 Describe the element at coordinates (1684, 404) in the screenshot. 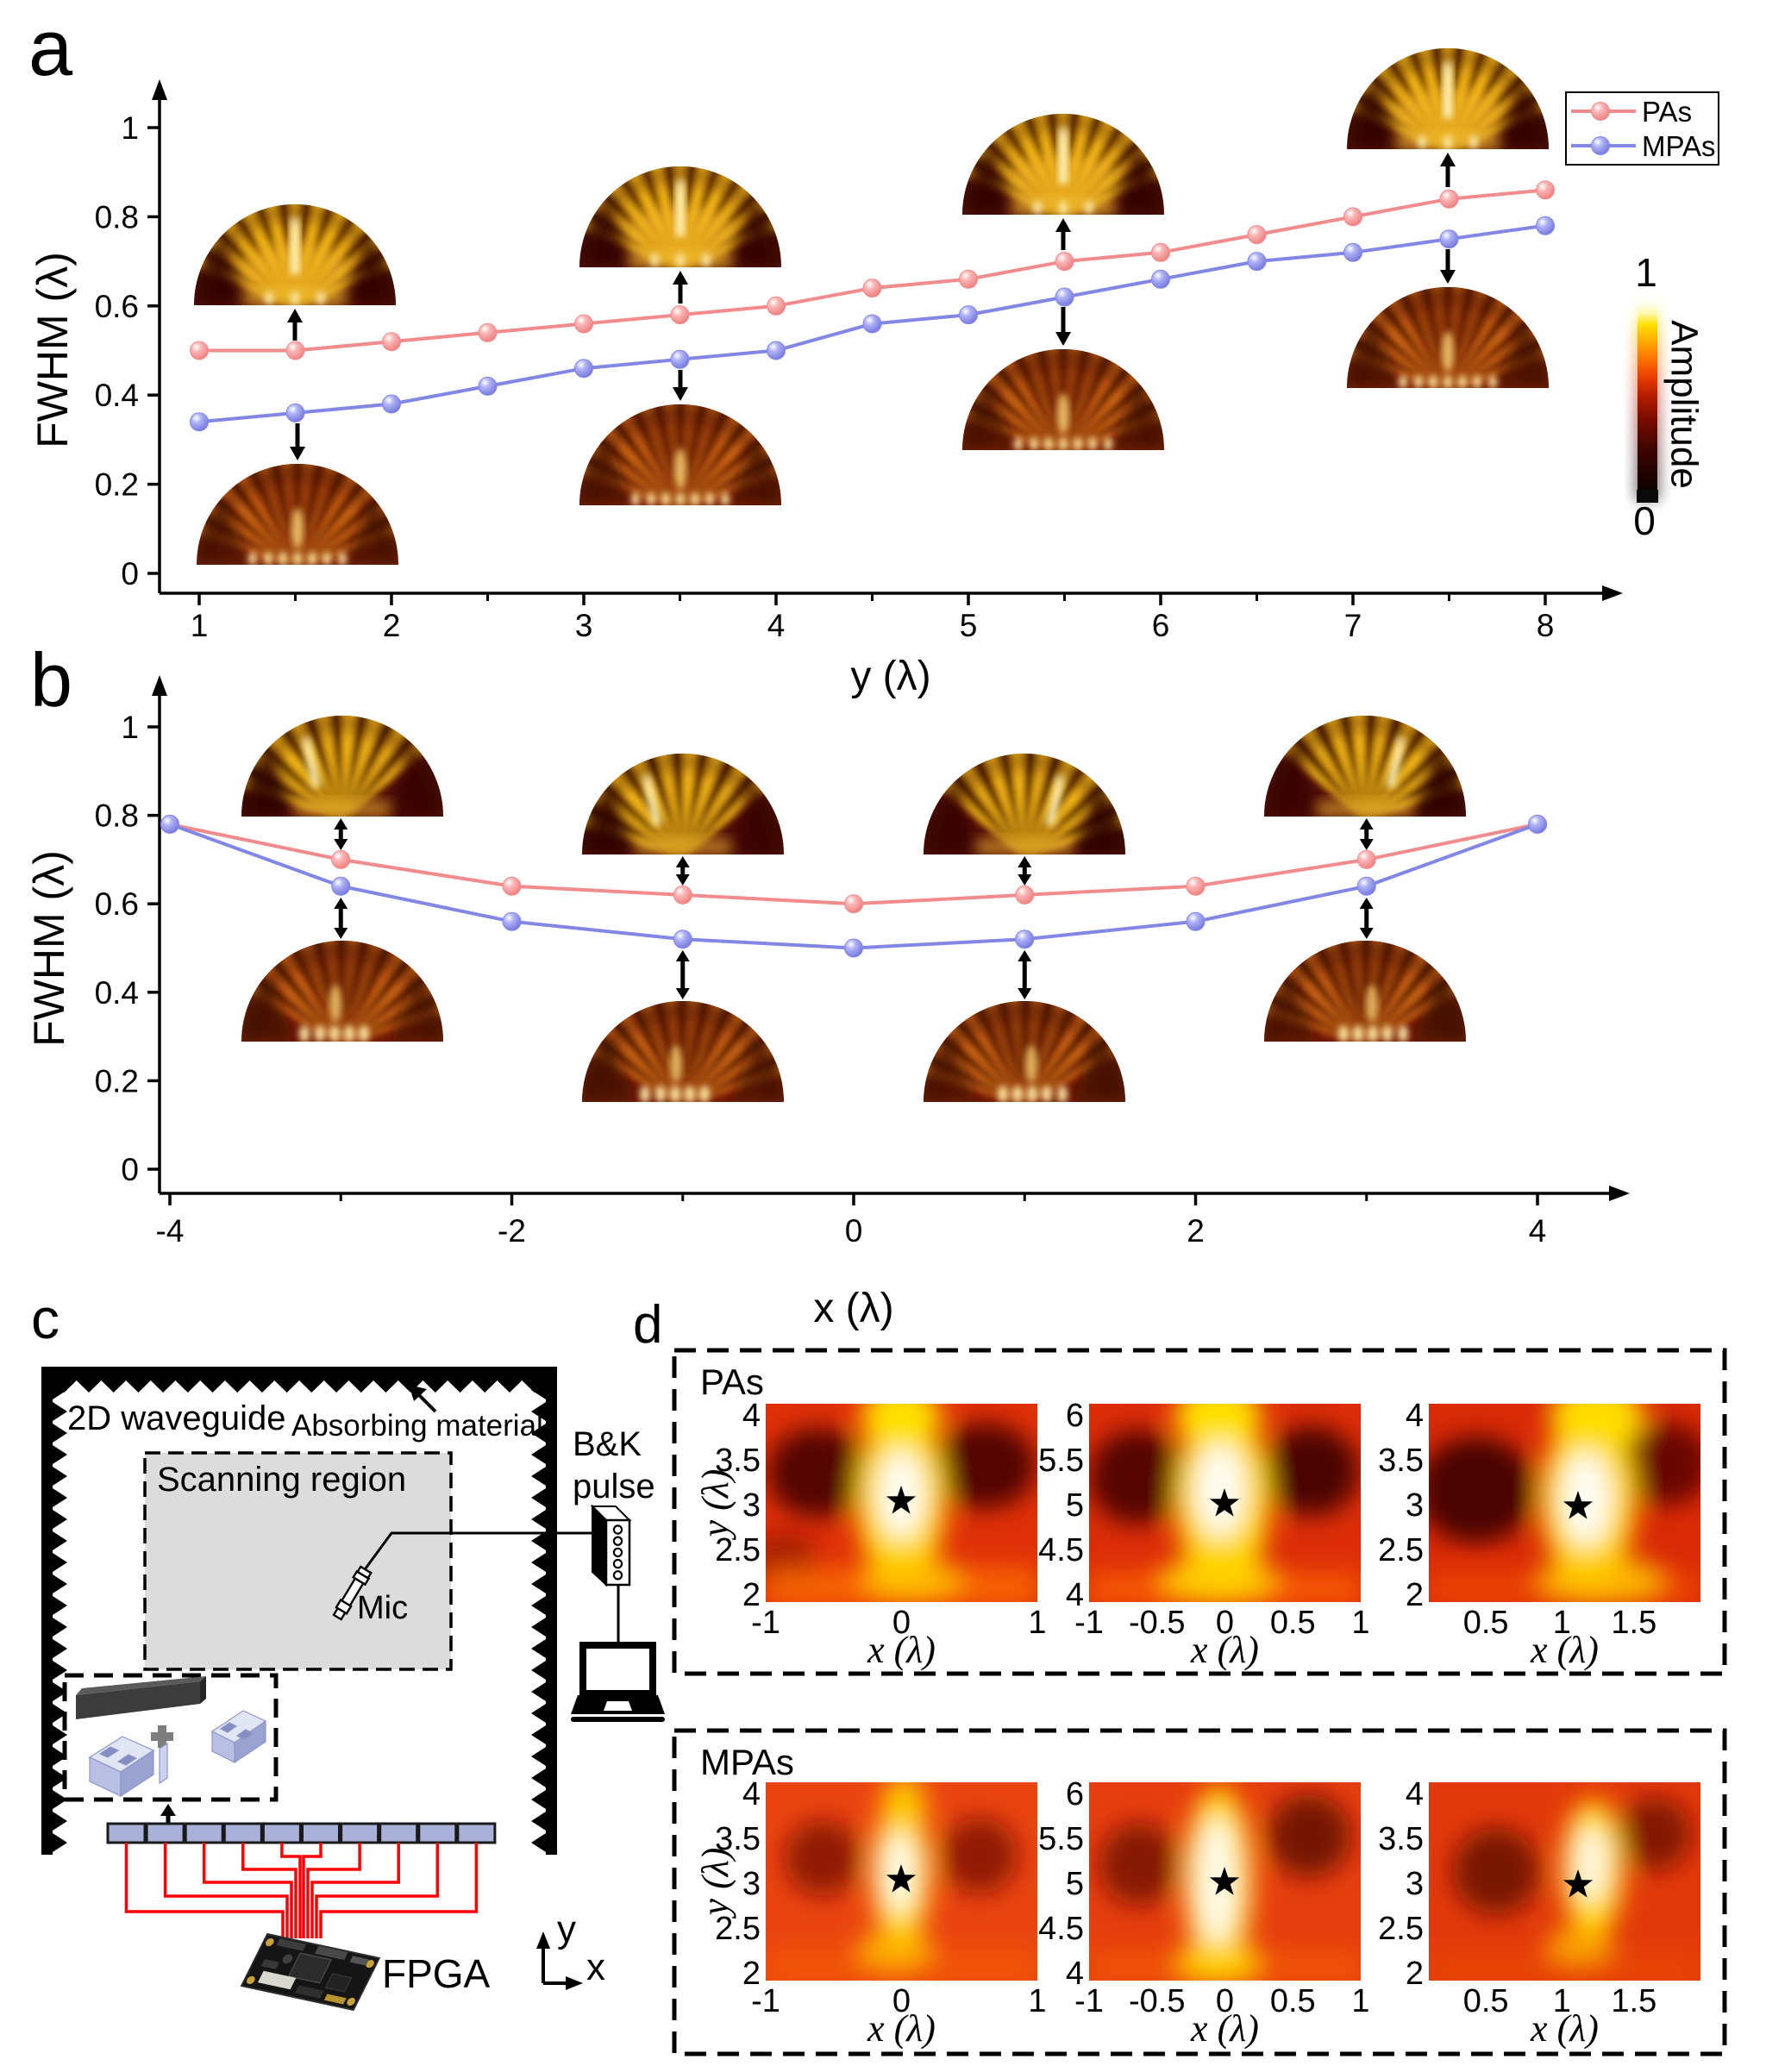

I see `svg-text: Amplitude` at that location.